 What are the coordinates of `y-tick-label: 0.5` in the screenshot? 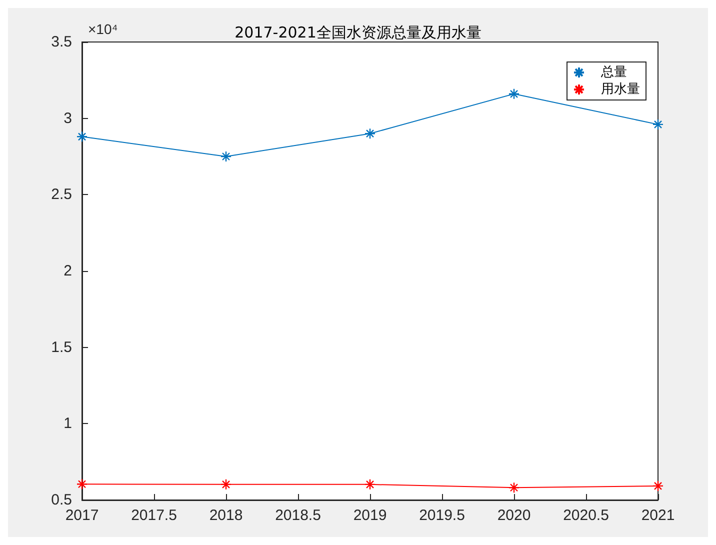 It's located at (61, 500).